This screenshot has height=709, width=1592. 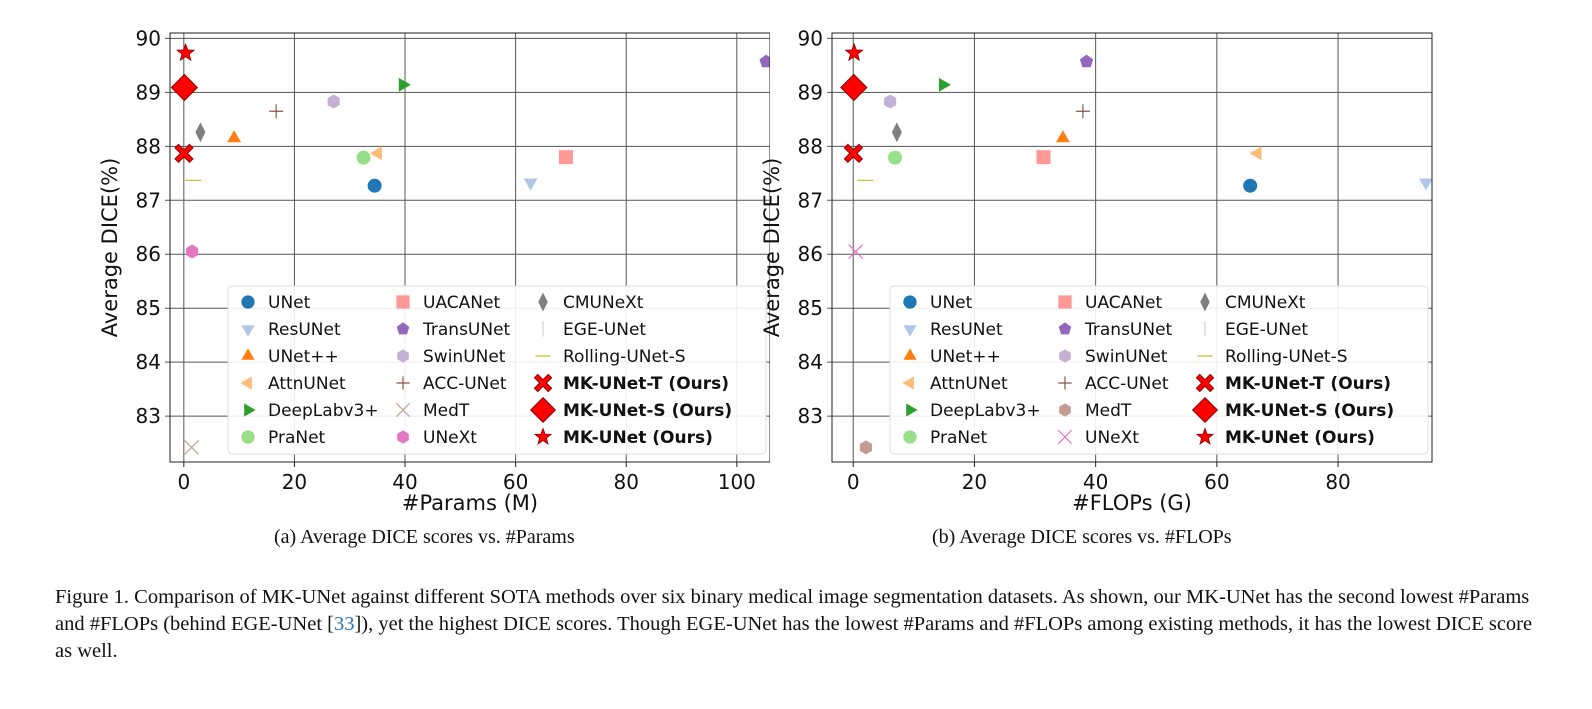 I want to click on mk-unet-s-ours-marker, so click(x=184, y=87).